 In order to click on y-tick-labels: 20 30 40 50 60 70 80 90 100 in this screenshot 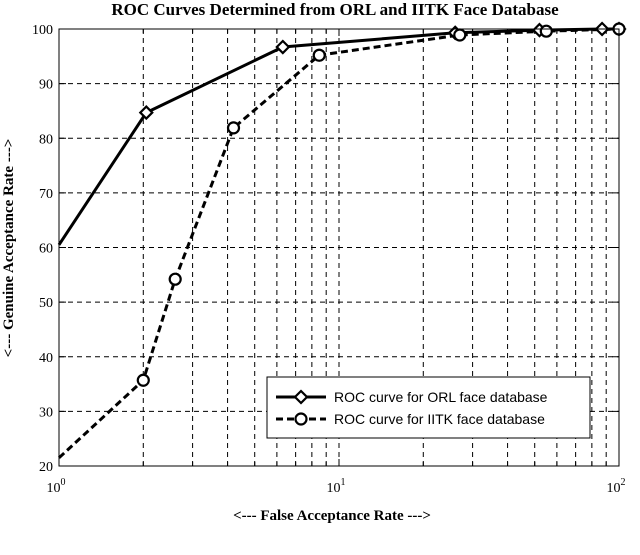, I will do `click(42, 249)`.